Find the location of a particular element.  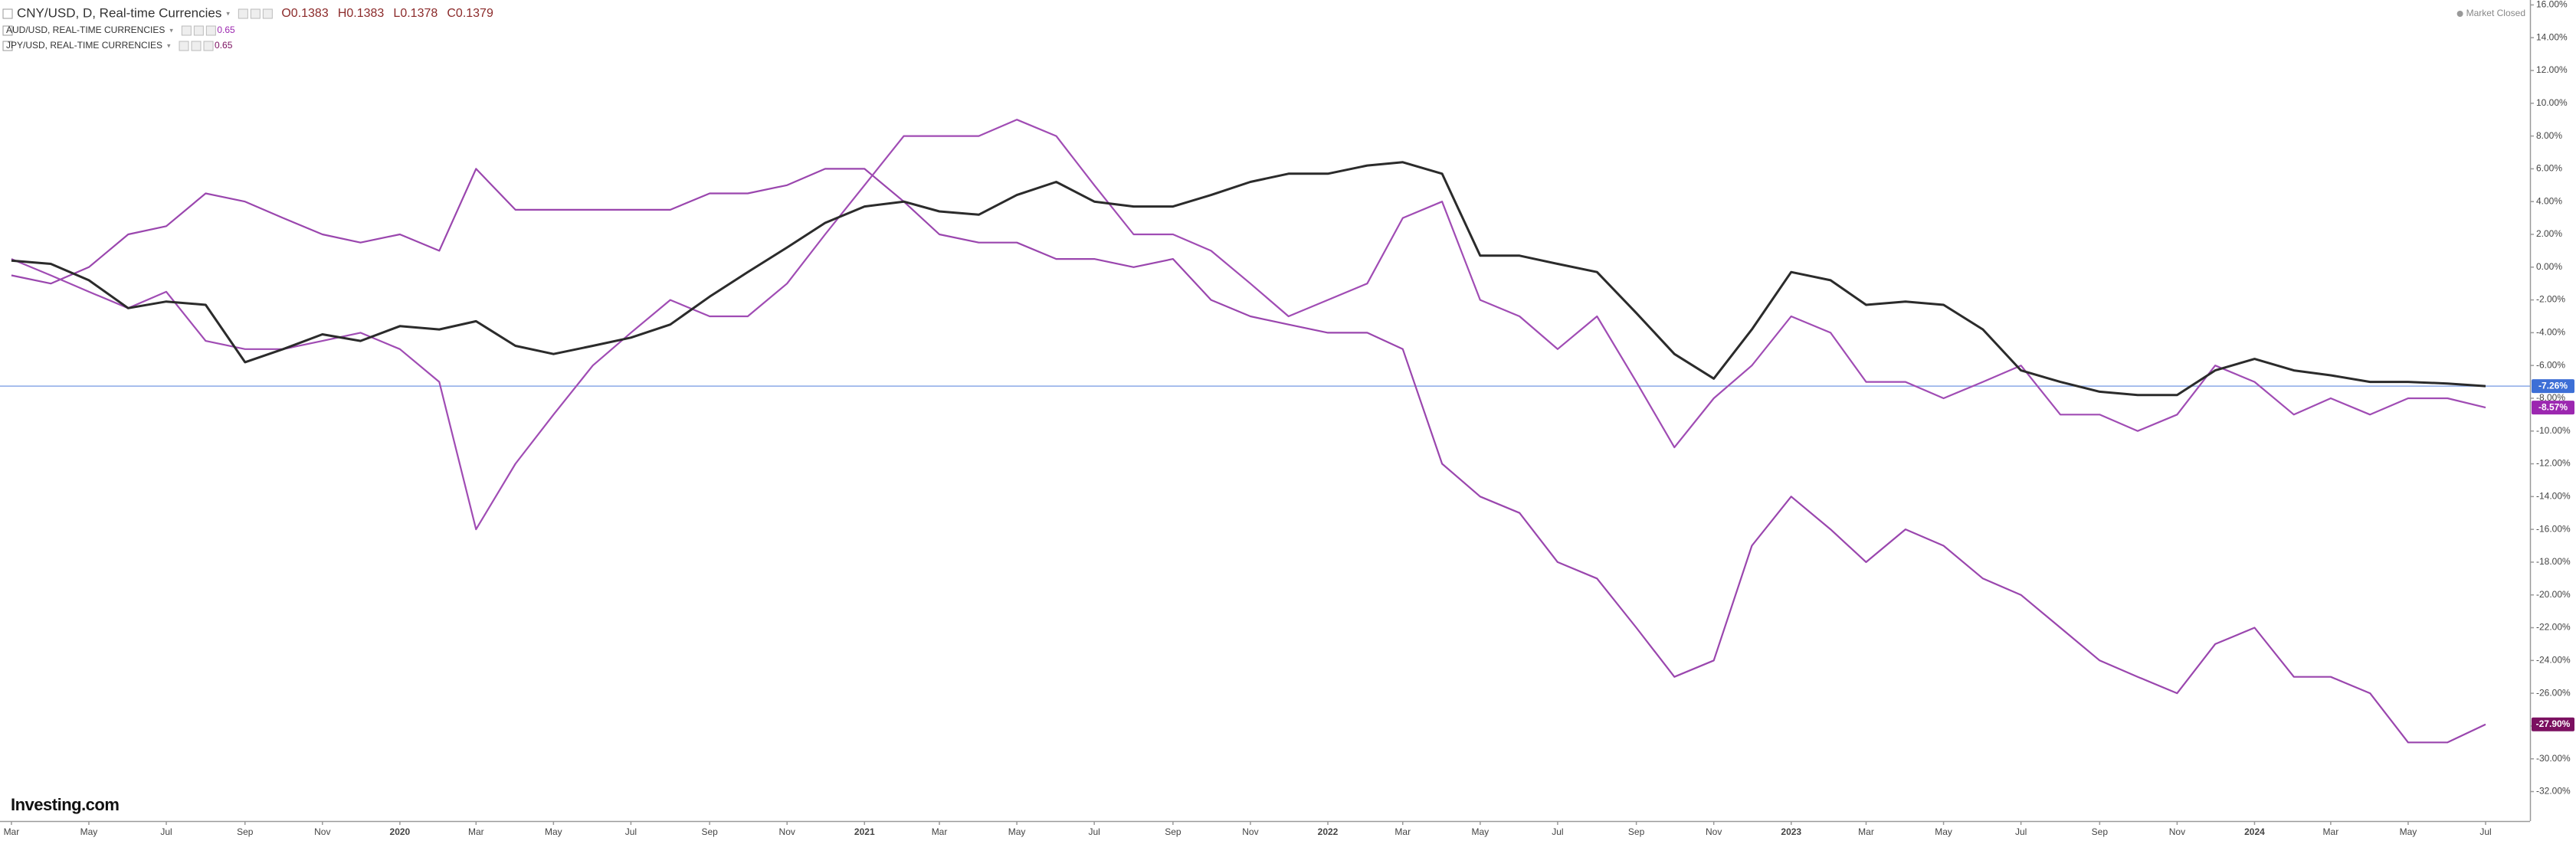

y-tick-label: -32.00% is located at coordinates (2554, 791).